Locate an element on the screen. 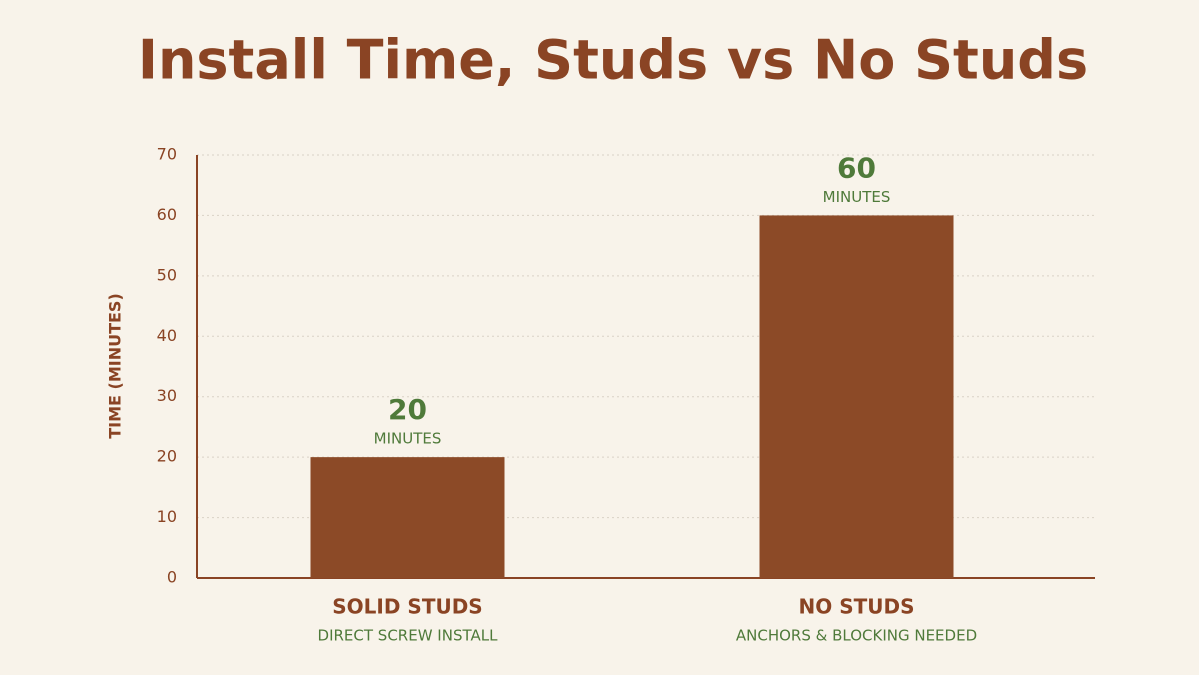 The image size is (1199, 675). y-tick-label: 70 is located at coordinates (167, 154).